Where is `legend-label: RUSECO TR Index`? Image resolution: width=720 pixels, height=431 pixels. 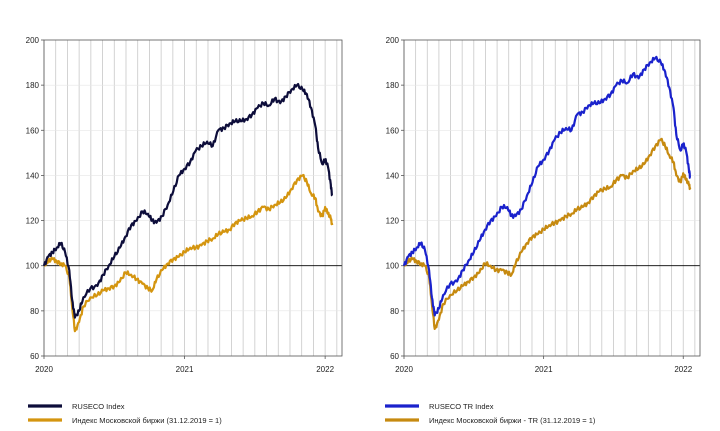
legend-label: RUSECO TR Index is located at coordinates (461, 406).